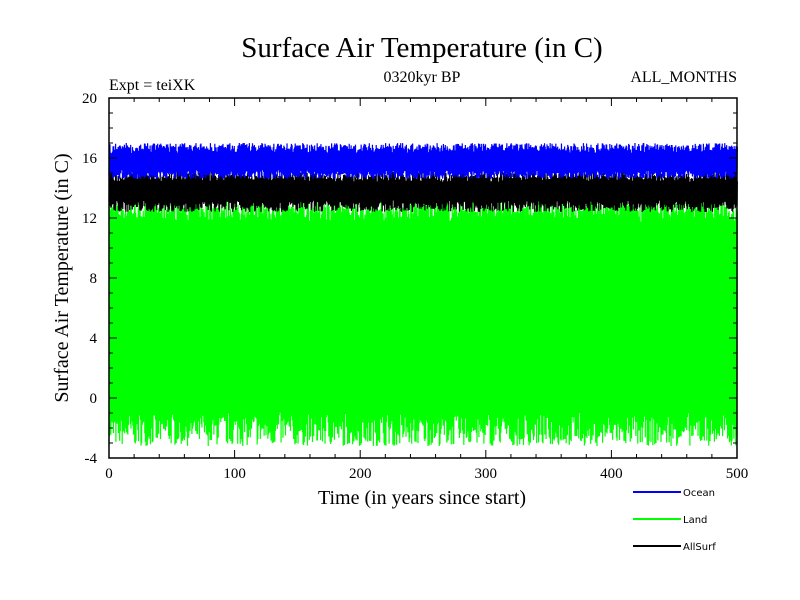 The width and height of the screenshot is (800, 600). What do you see at coordinates (234, 474) in the screenshot?
I see `x-tick-label: 100` at bounding box center [234, 474].